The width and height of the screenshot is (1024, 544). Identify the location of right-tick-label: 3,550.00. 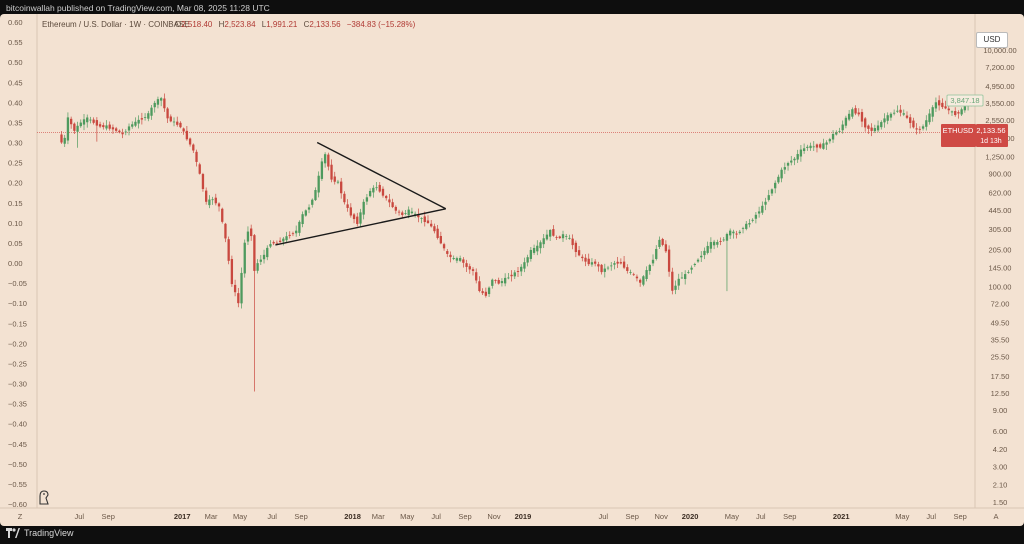
(999, 103).